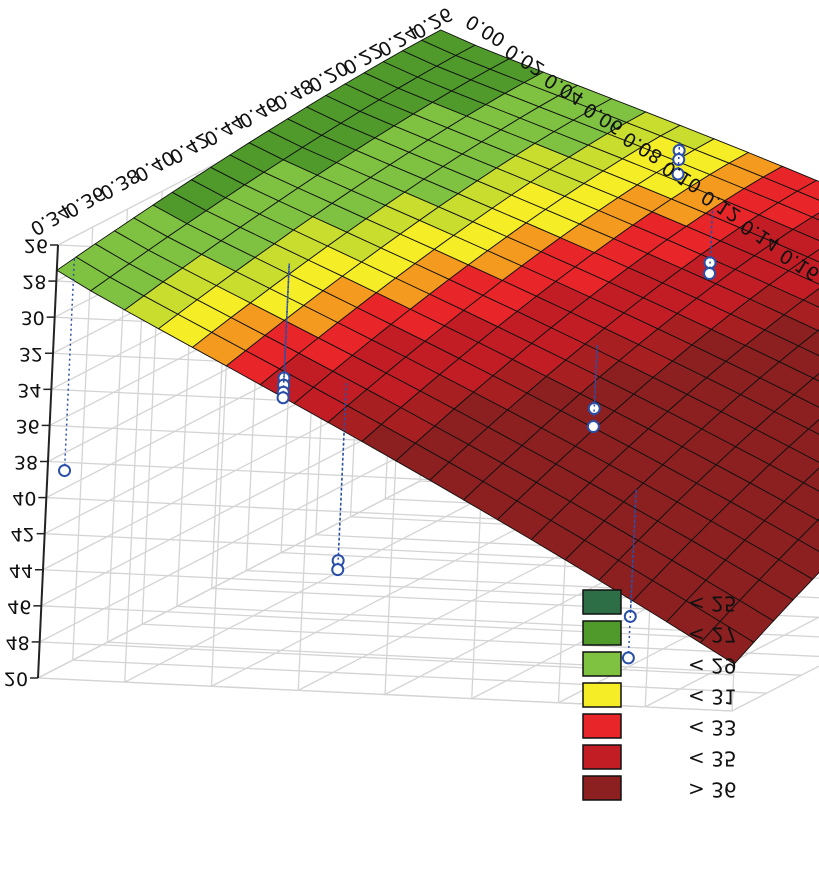 This screenshot has width=819, height=869. What do you see at coordinates (712, 604) in the screenshot?
I see `legend-label: < 25` at bounding box center [712, 604].